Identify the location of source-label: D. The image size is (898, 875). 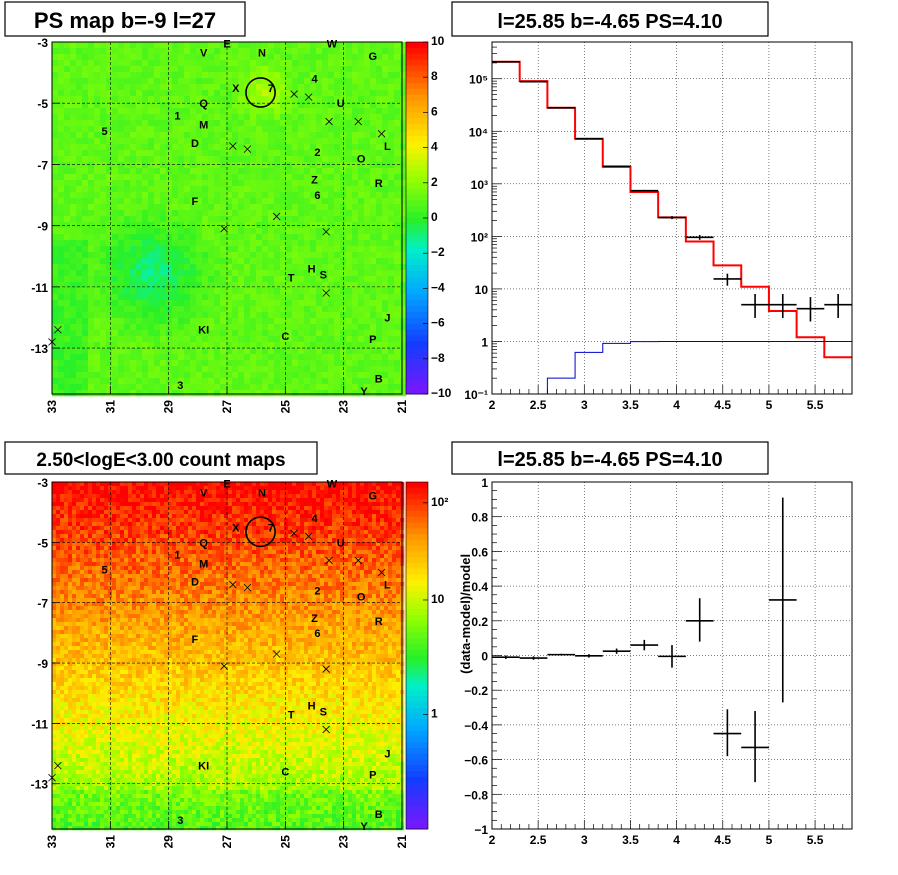
(195, 583).